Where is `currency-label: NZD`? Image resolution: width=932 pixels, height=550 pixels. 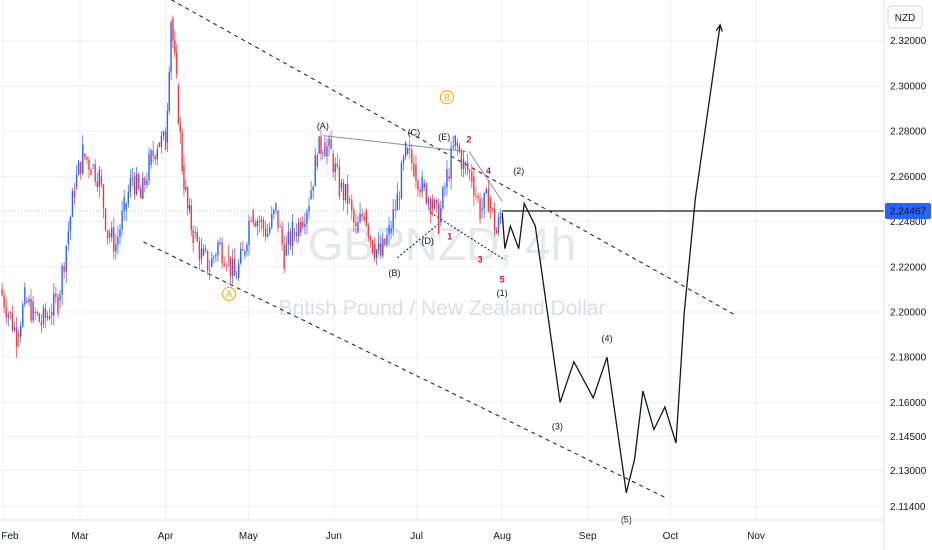 currency-label: NZD is located at coordinates (905, 17).